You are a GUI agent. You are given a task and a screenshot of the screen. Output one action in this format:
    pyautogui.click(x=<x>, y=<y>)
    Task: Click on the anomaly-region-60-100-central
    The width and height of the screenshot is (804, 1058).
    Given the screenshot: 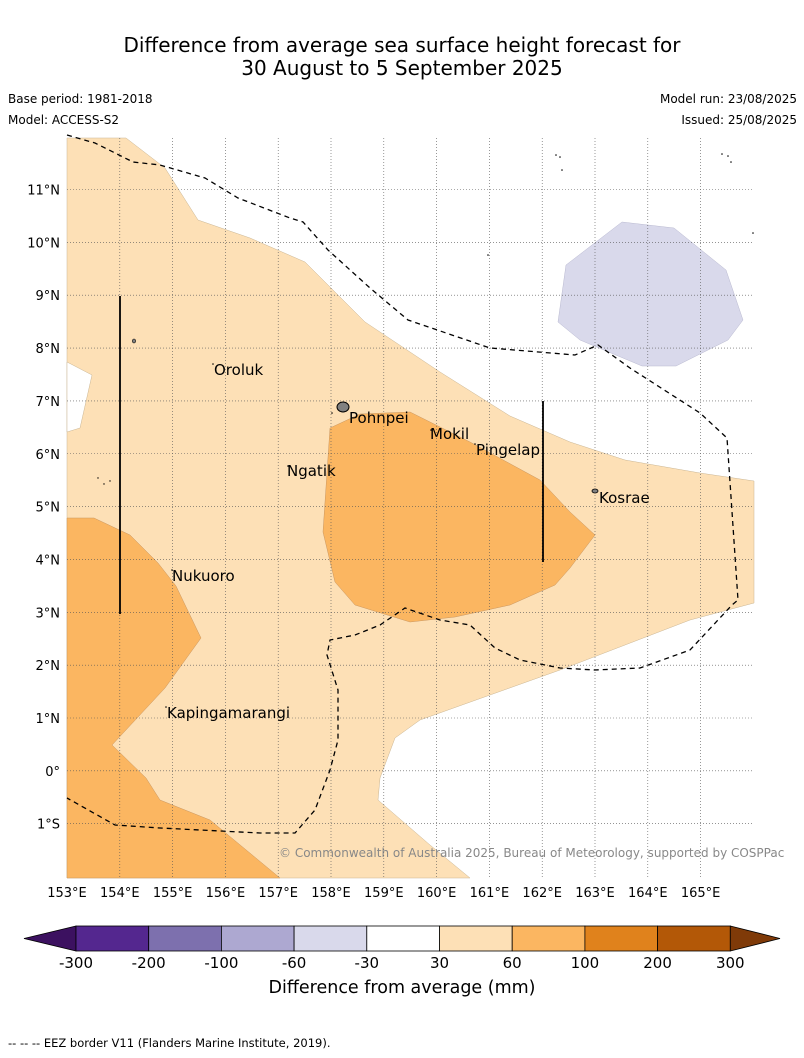 What is the action you would take?
    pyautogui.click(x=459, y=517)
    